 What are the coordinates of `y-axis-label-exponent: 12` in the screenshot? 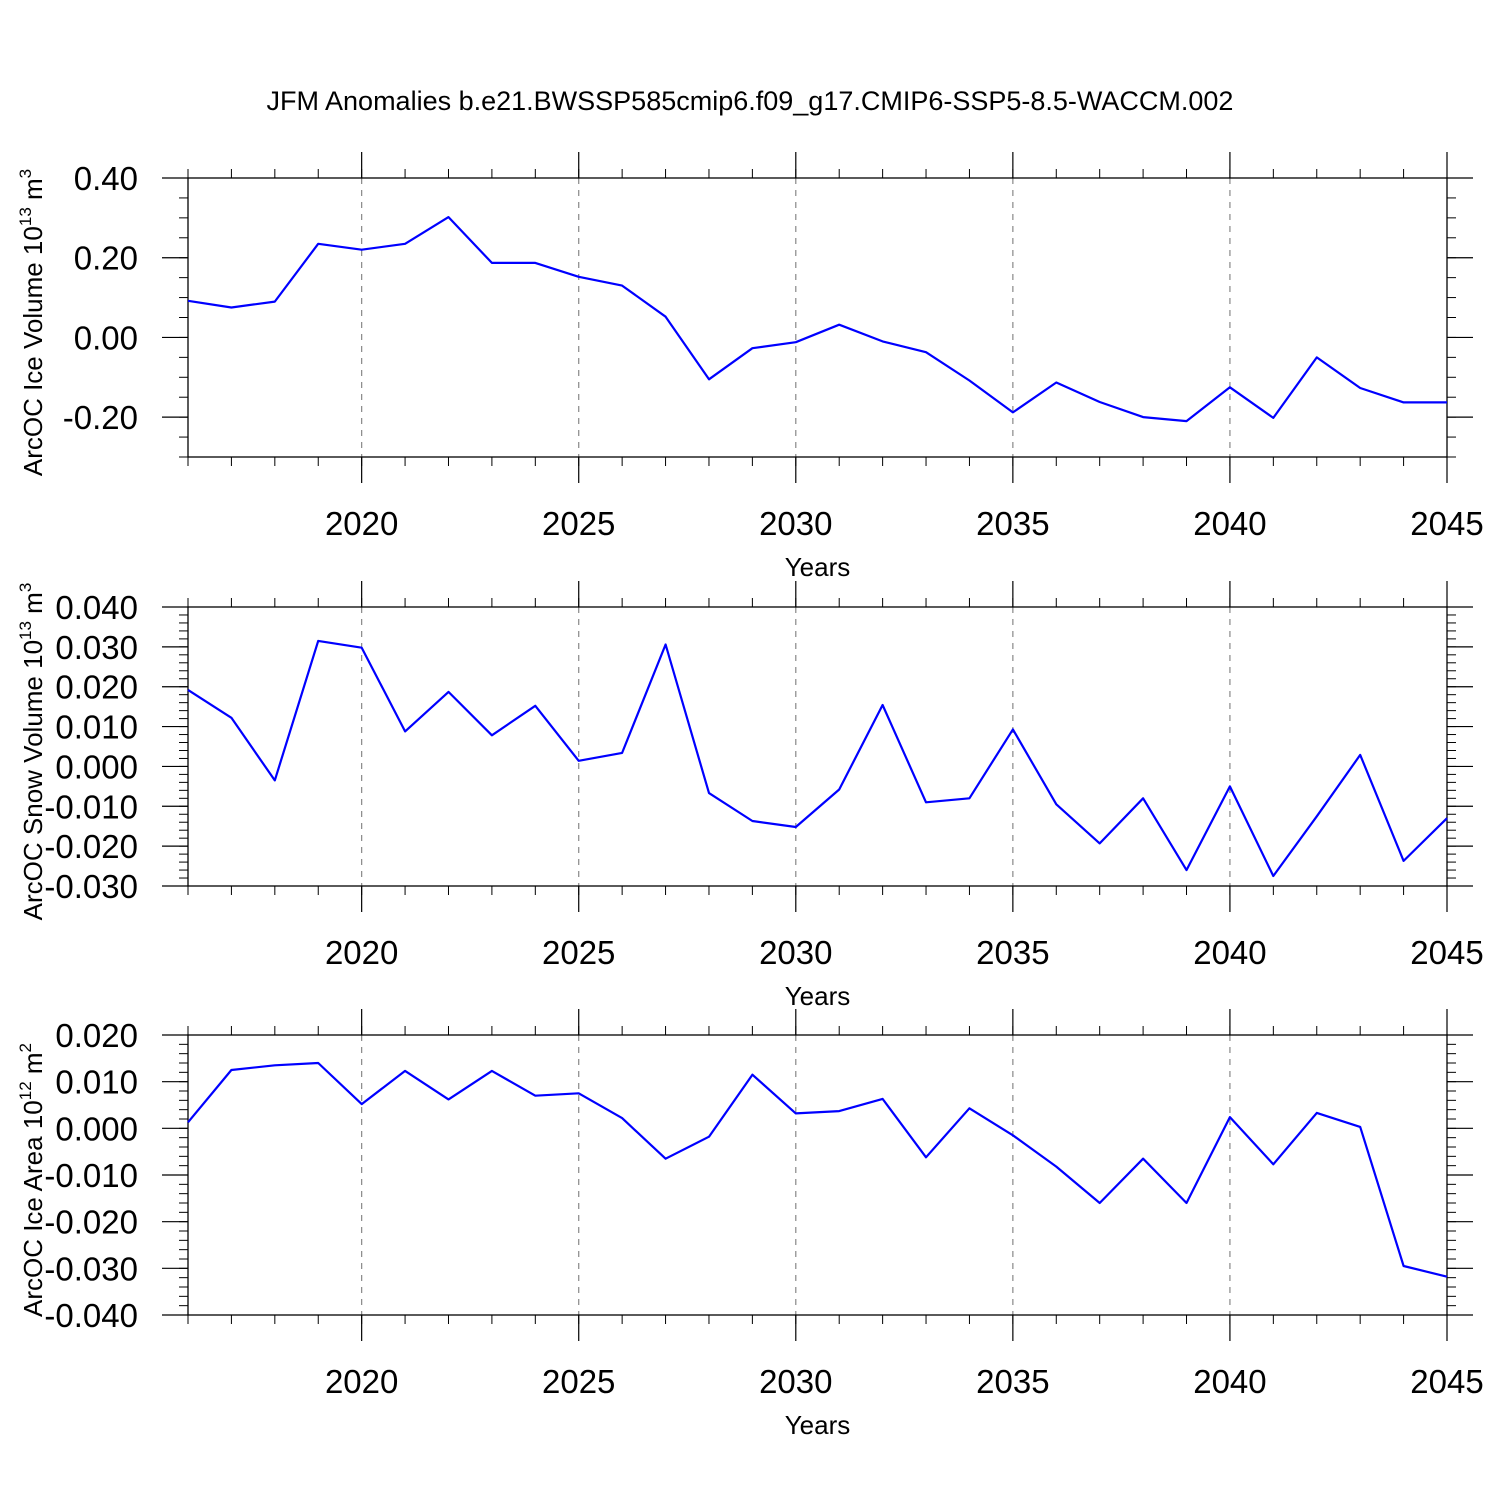 It's located at (25, 1090).